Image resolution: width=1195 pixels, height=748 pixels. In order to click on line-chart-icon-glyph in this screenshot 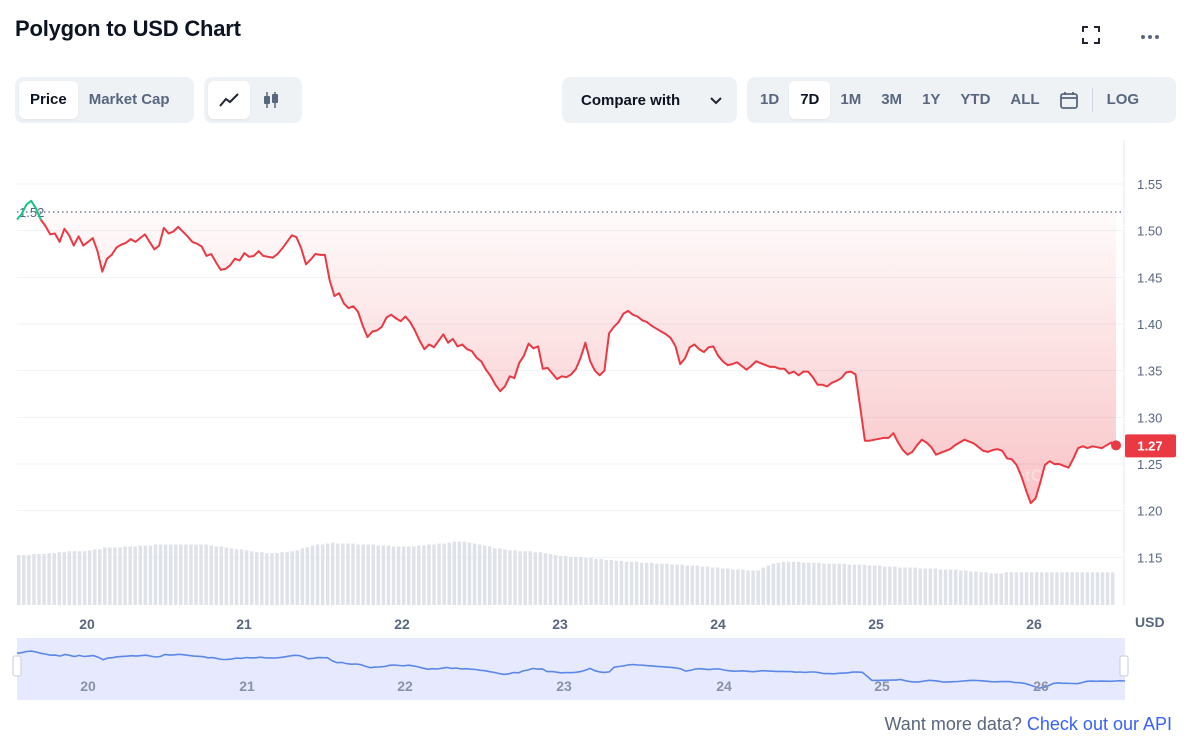, I will do `click(229, 100)`.